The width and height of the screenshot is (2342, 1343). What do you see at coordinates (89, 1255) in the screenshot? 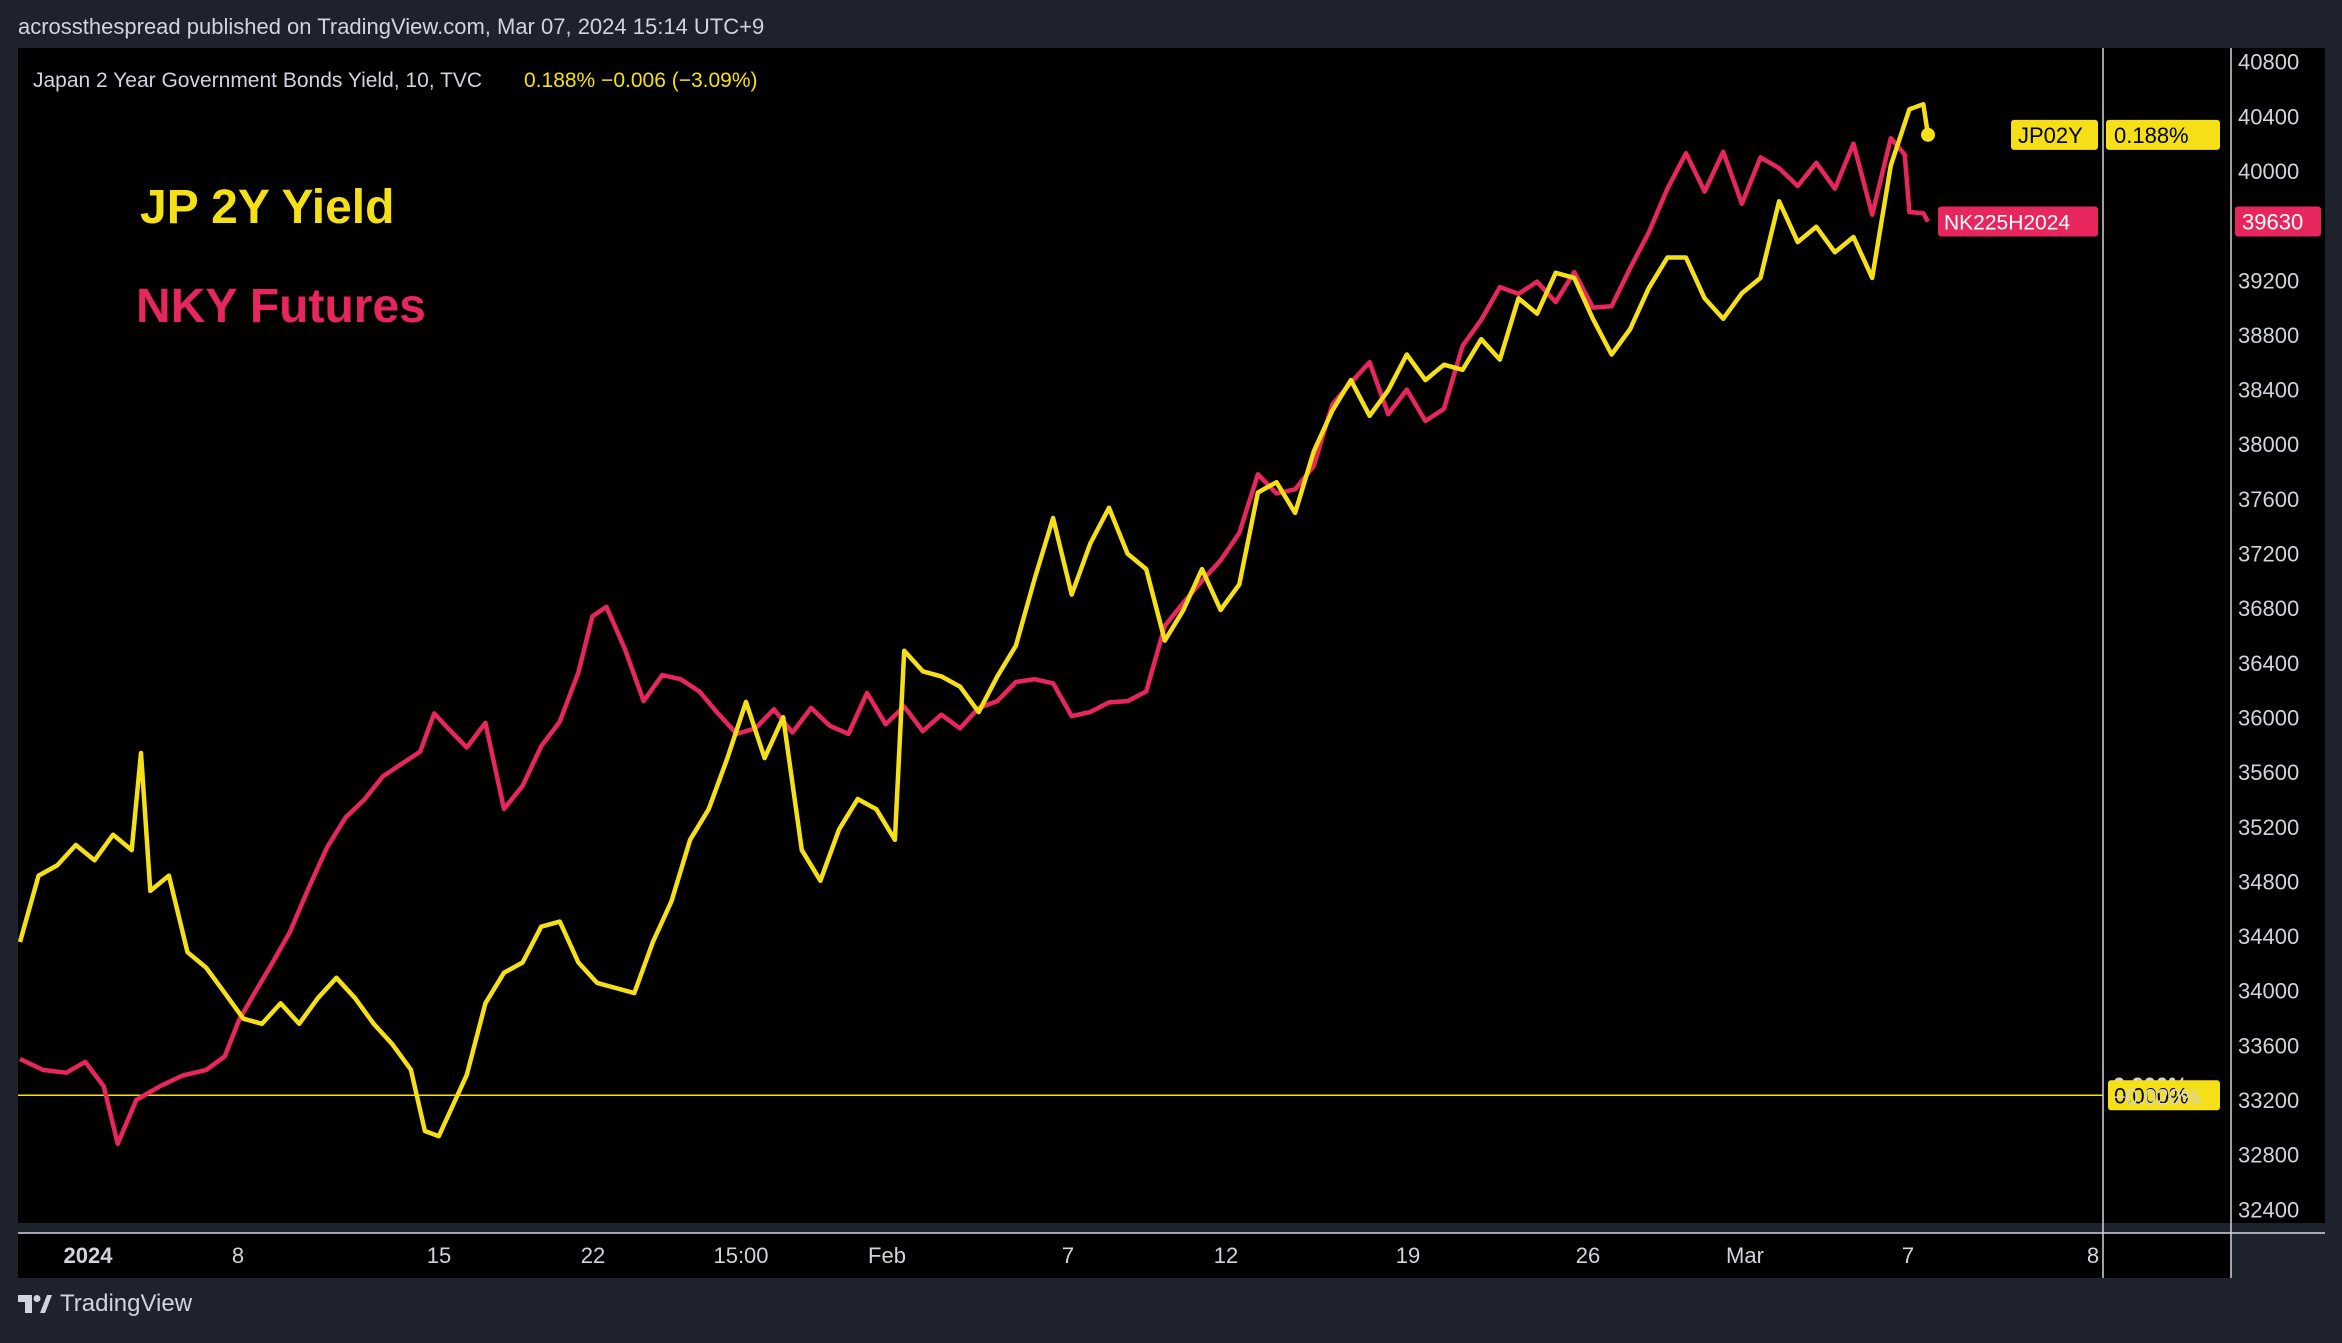
I see `time-tick-label: 2024` at bounding box center [89, 1255].